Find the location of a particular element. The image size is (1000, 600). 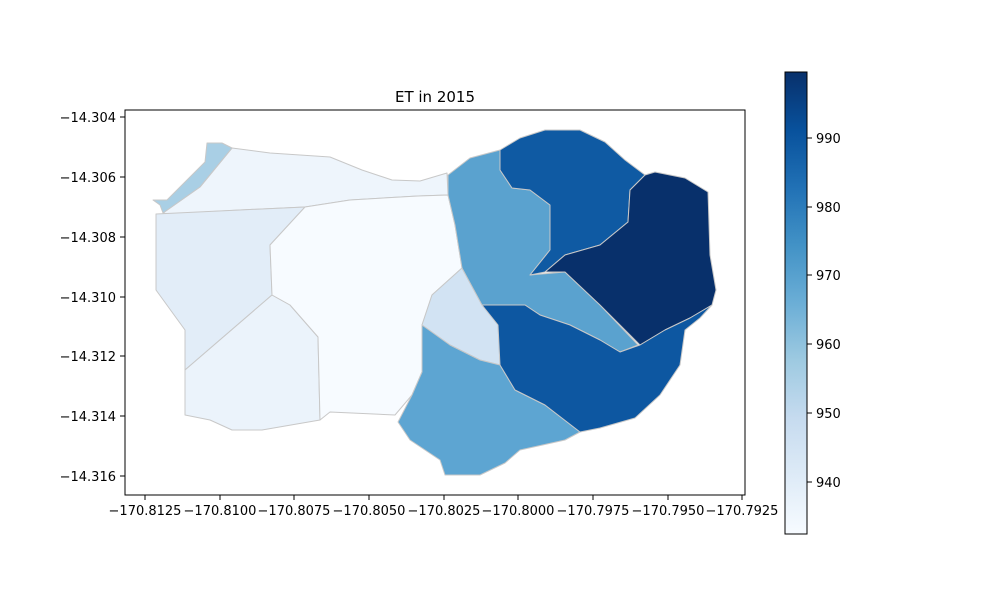

map-title: ET in 2015 is located at coordinates (435, 97).